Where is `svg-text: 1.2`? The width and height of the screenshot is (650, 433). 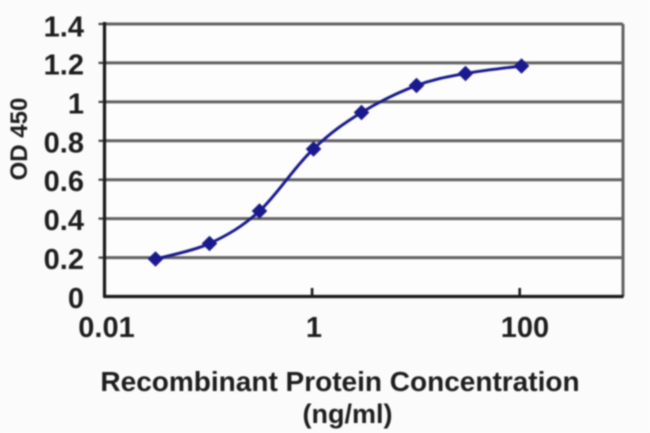
svg-text: 1.2 is located at coordinates (64, 65).